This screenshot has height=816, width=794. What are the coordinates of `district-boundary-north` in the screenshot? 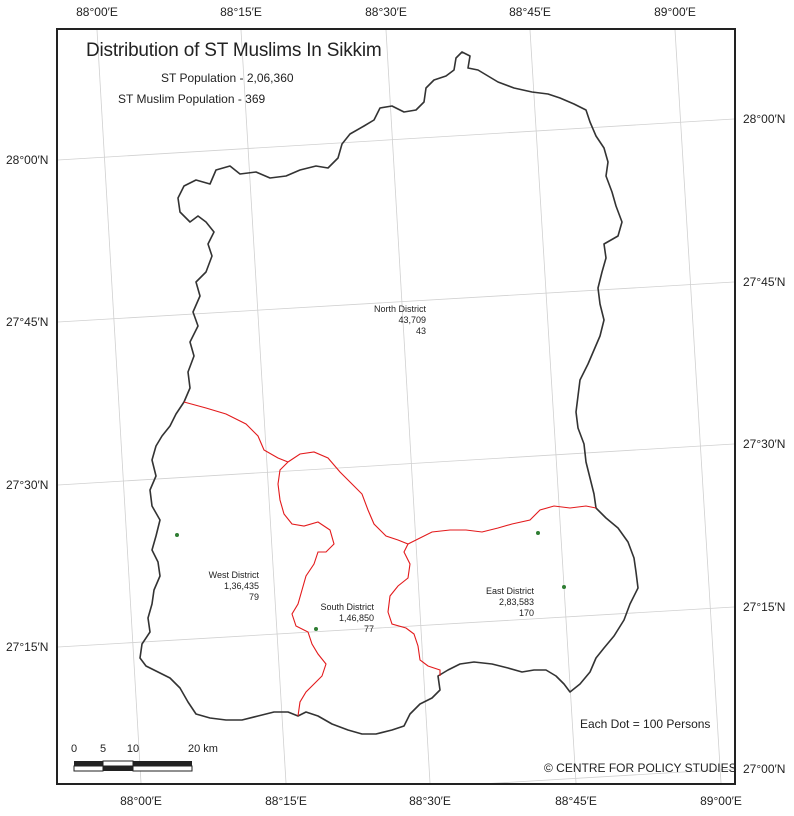 It's located at (442, 498).